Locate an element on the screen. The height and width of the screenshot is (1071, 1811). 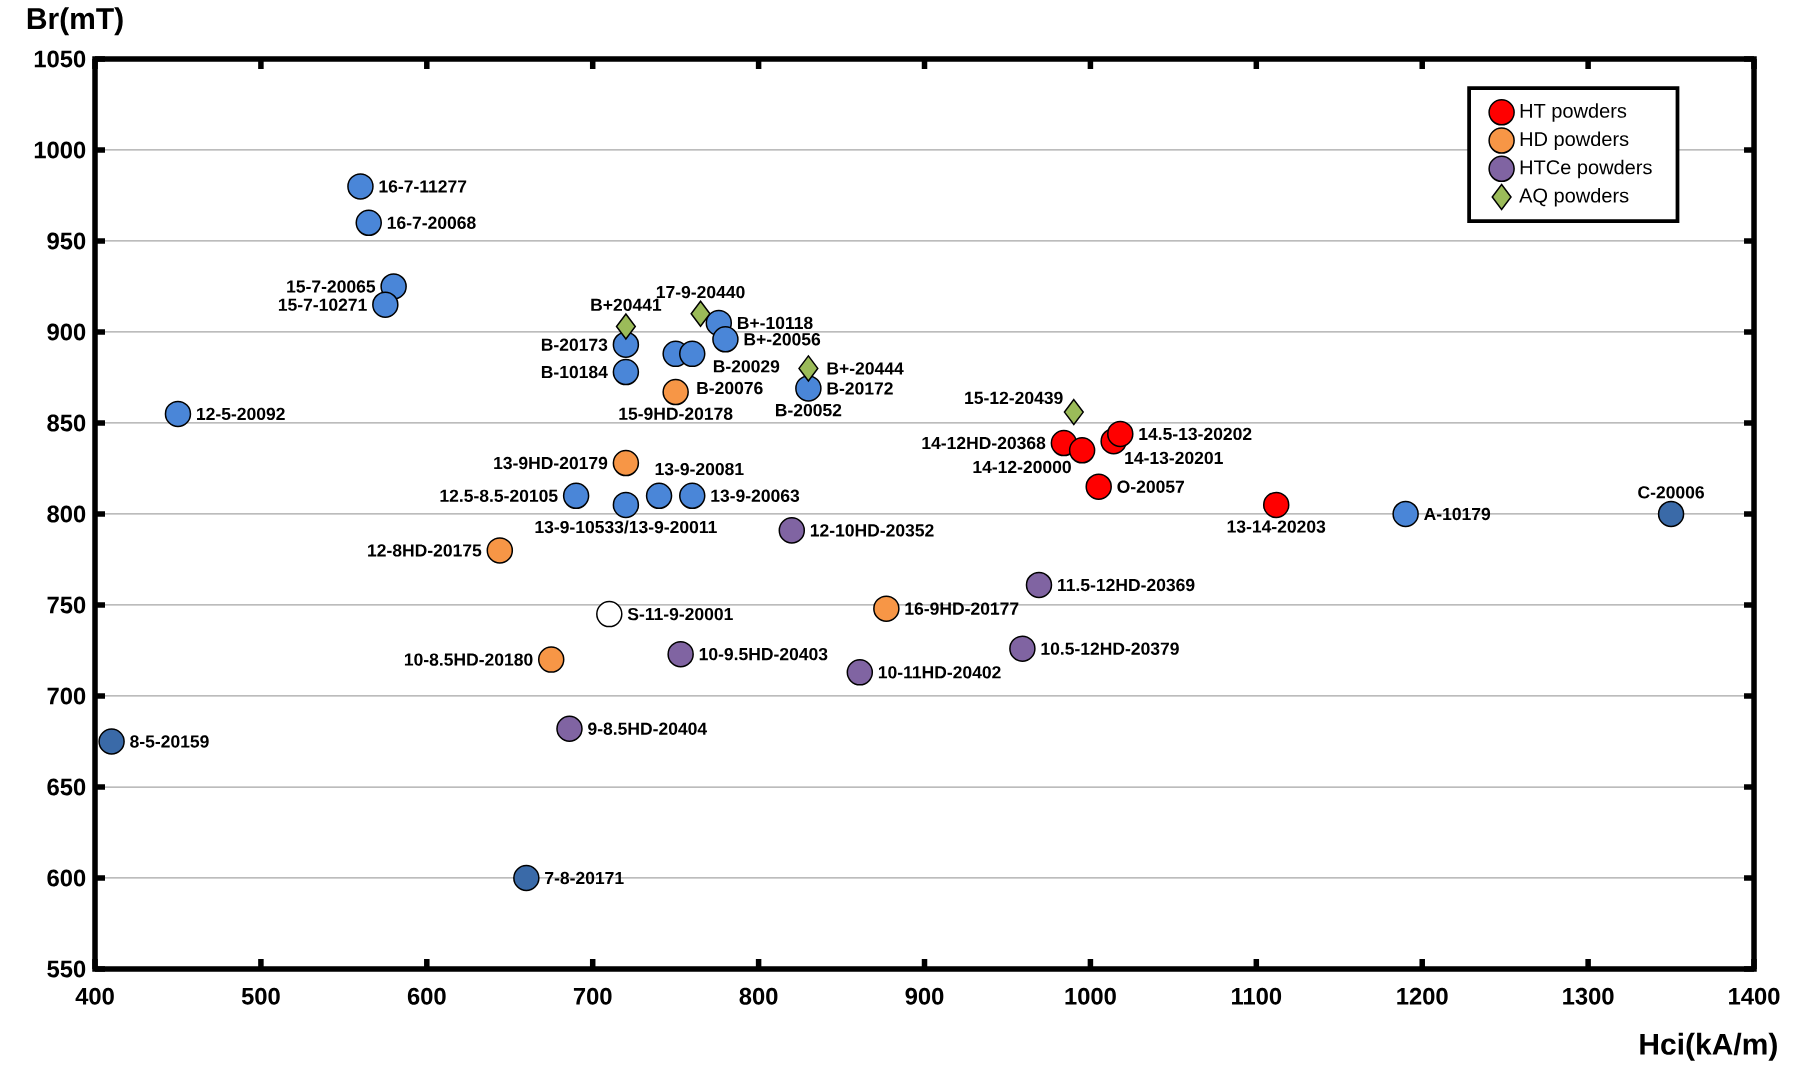
annotation: 7-8-20171 is located at coordinates (584, 878).